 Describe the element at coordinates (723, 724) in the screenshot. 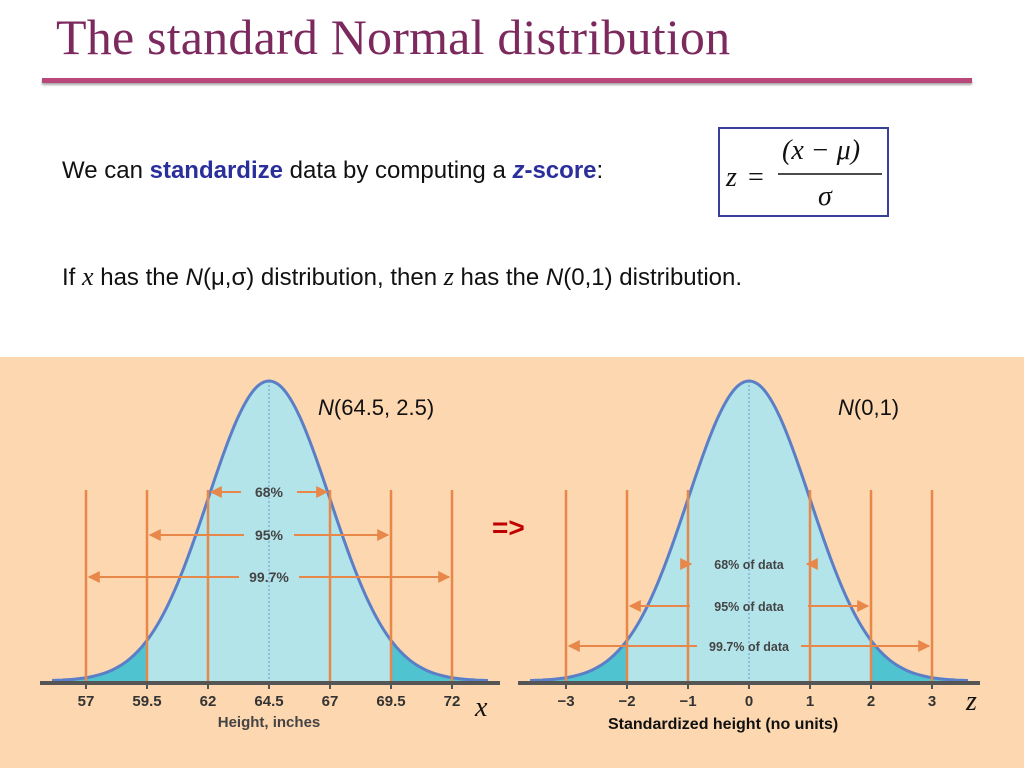

I see `right-axis-title: Standardized height (no units)` at that location.